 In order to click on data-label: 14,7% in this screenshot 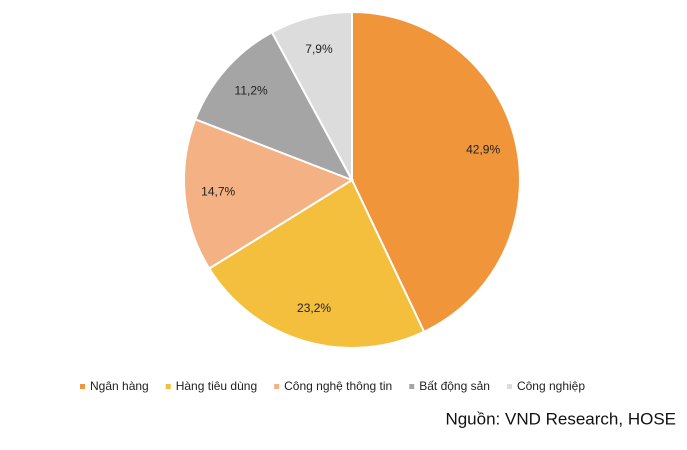, I will do `click(218, 192)`.